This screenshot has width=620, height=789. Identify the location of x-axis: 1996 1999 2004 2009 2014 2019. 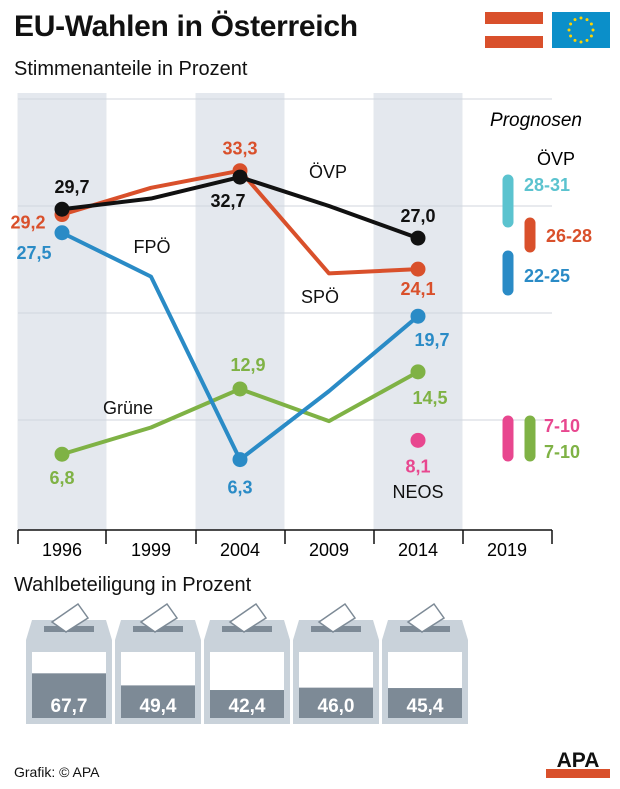
(285, 544).